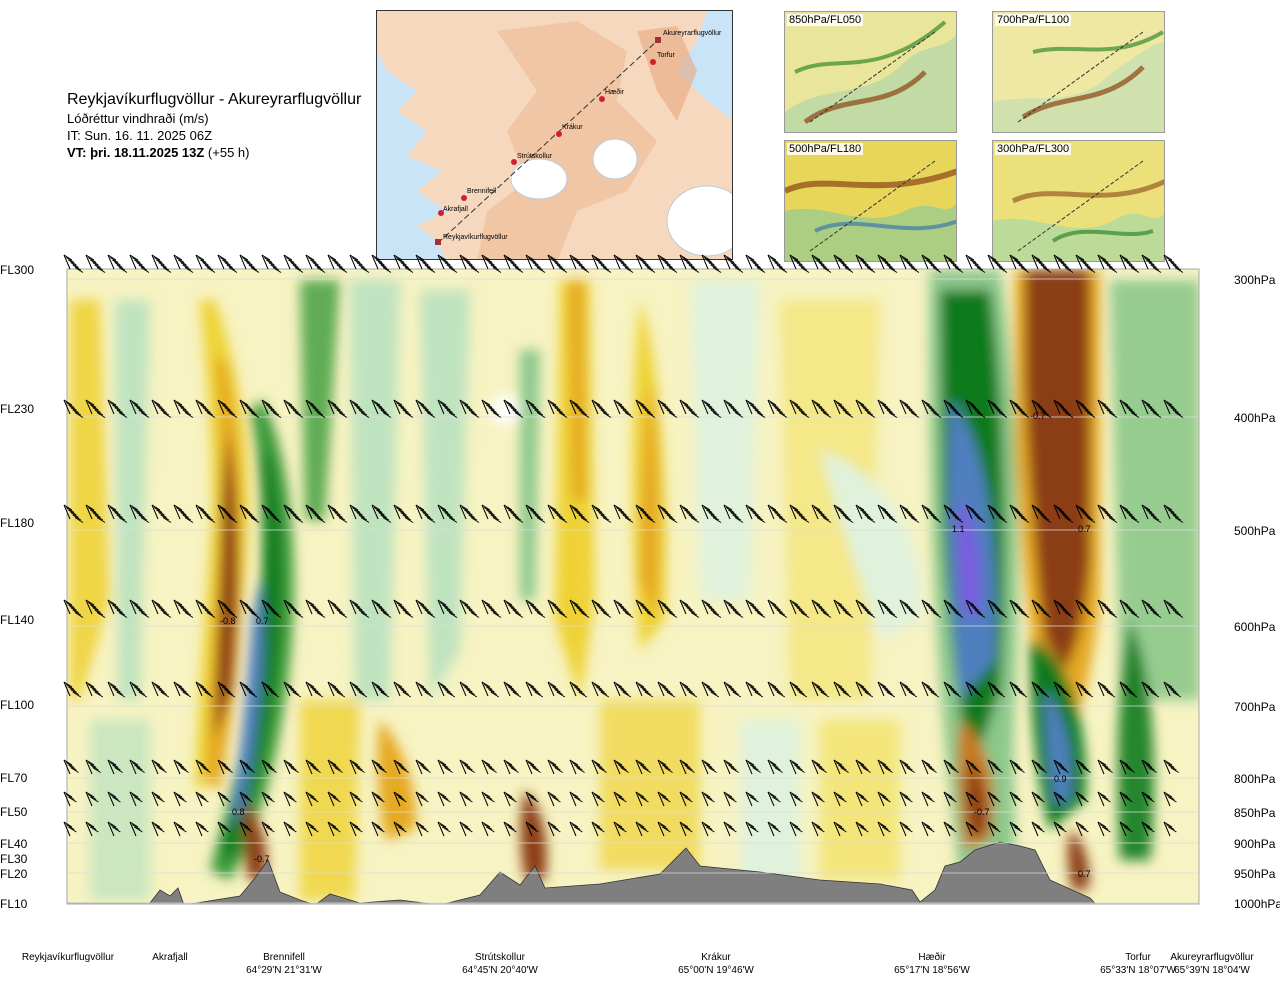  Describe the element at coordinates (870, 72) in the screenshot. I see `mini-map-850: 850hPa/FL050` at that location.